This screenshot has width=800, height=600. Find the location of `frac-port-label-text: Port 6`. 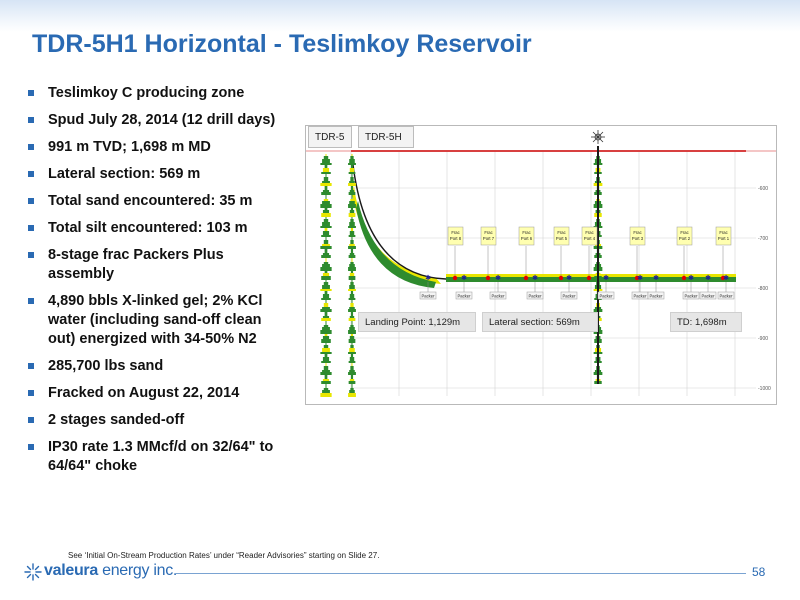

frac-port-label-text: Port 6 is located at coordinates (527, 238).